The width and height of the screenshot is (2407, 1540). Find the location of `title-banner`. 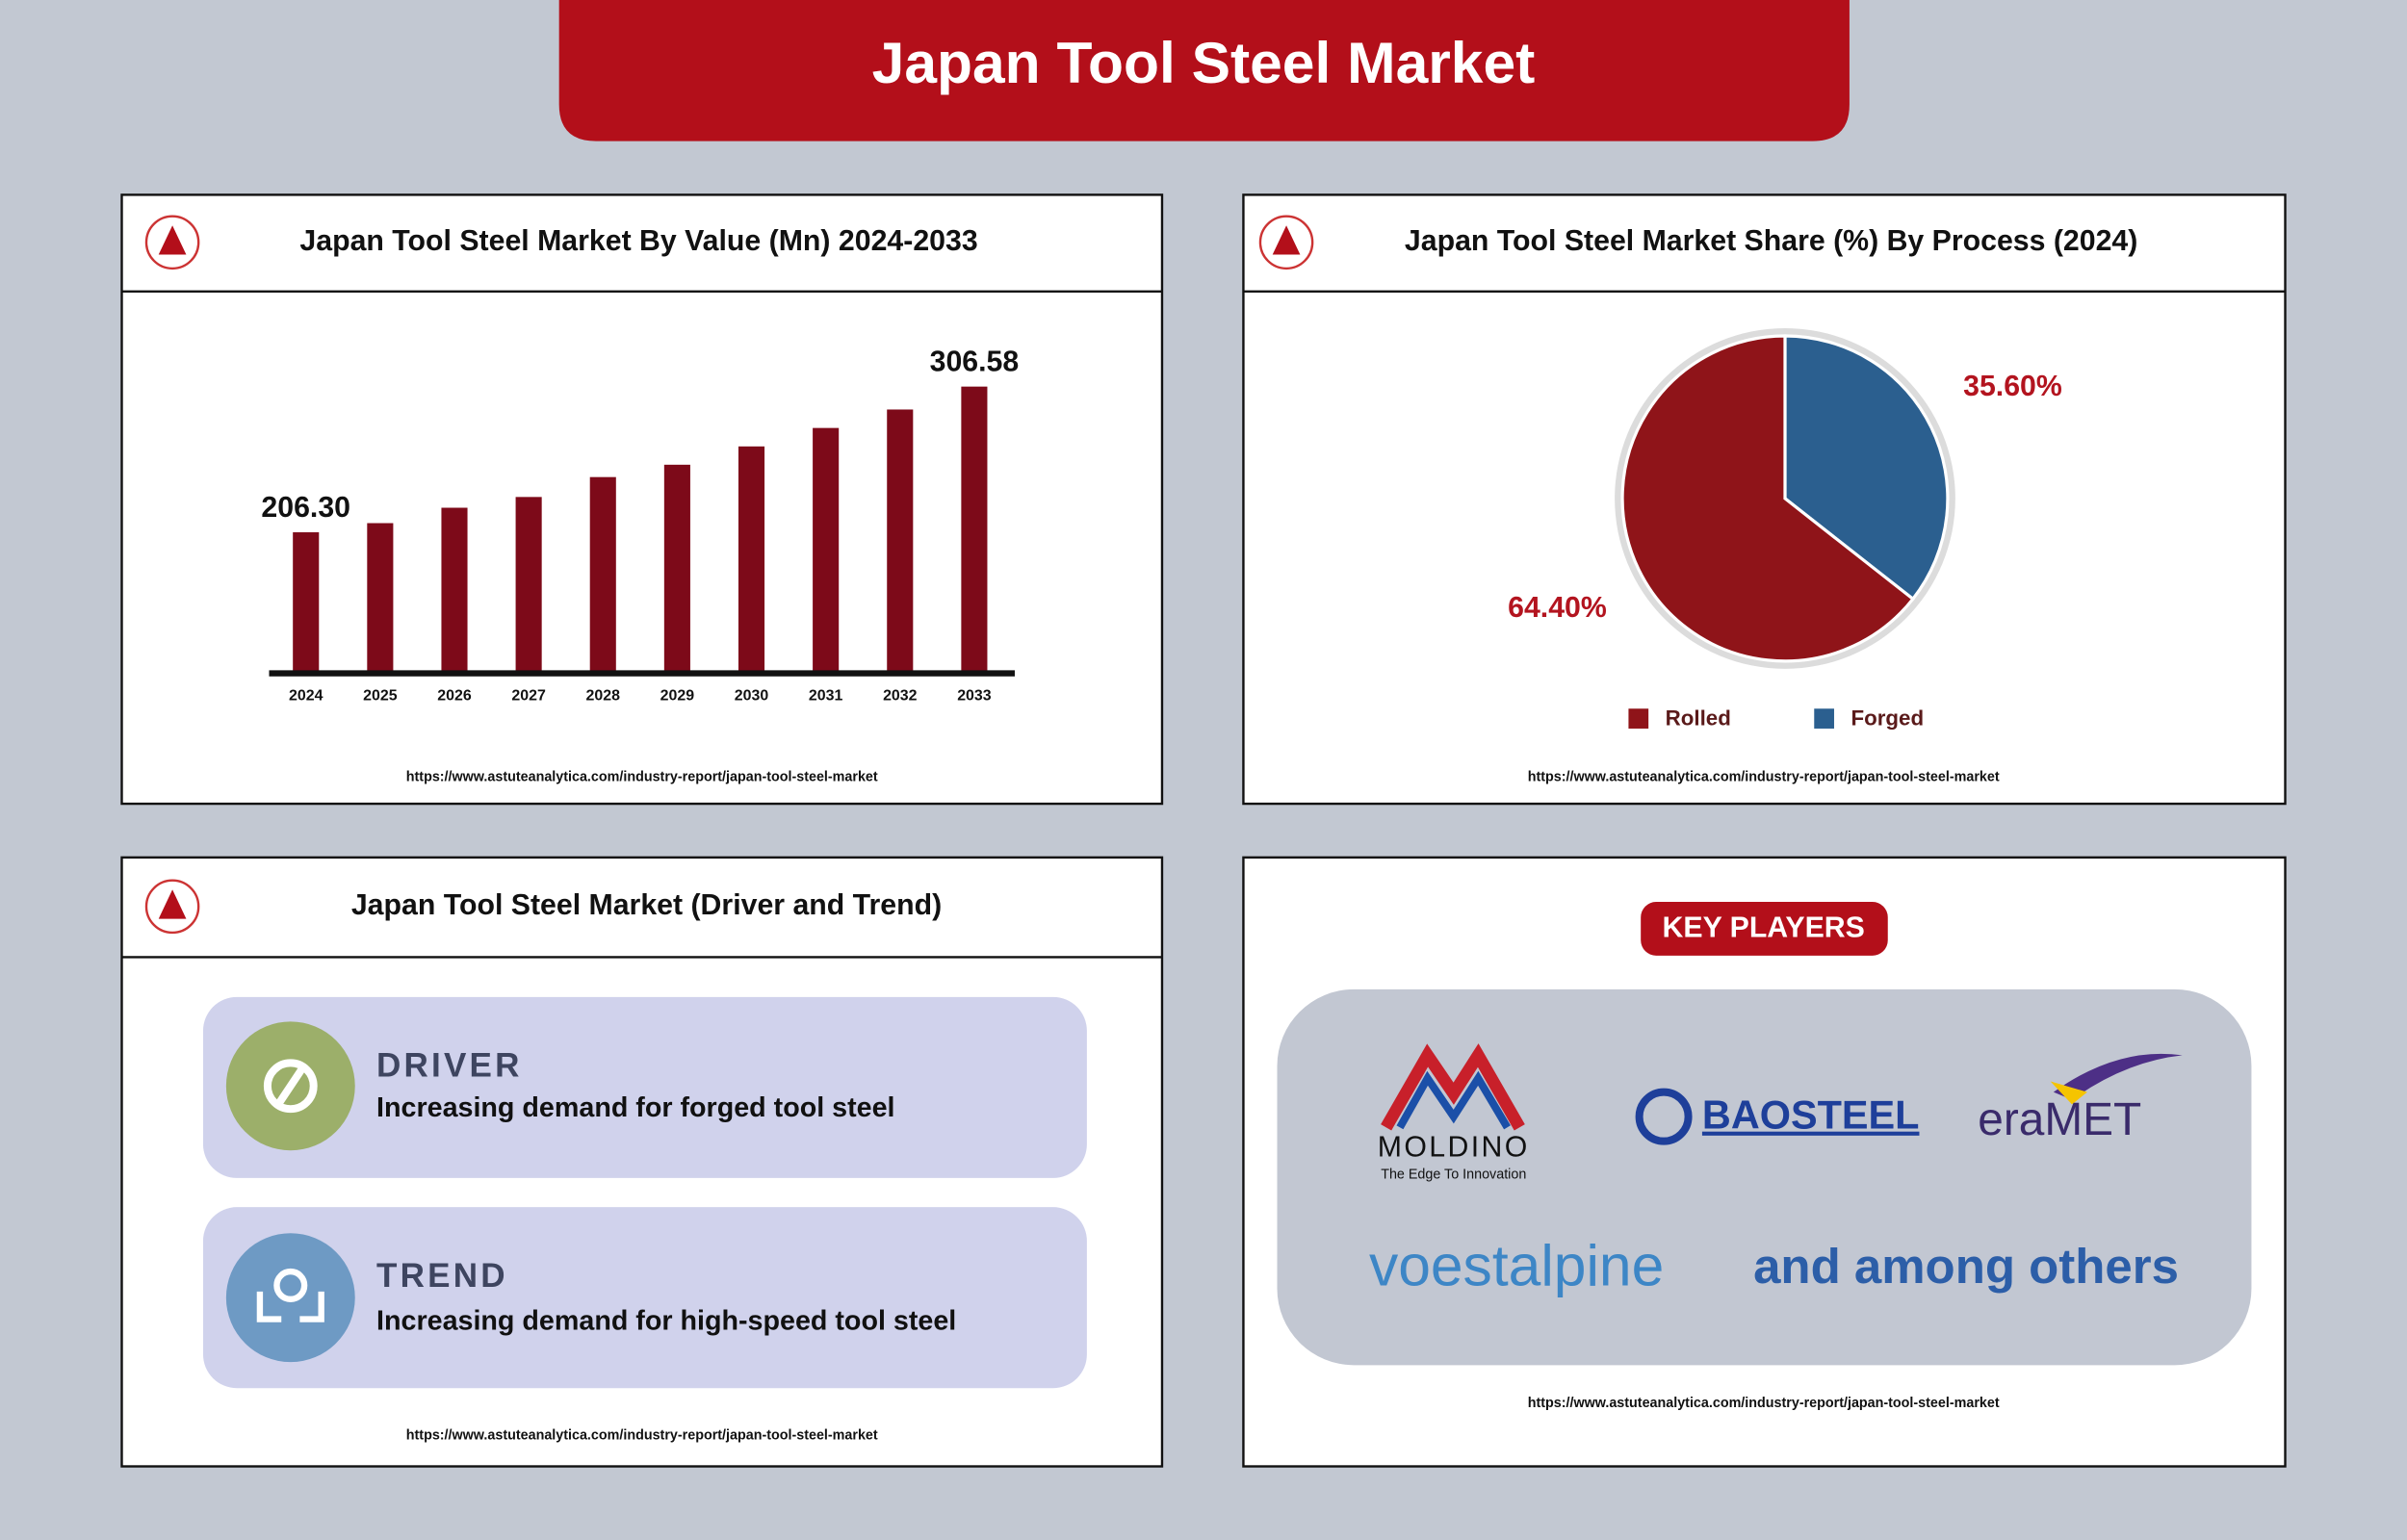

title-banner is located at coordinates (1204, 70).